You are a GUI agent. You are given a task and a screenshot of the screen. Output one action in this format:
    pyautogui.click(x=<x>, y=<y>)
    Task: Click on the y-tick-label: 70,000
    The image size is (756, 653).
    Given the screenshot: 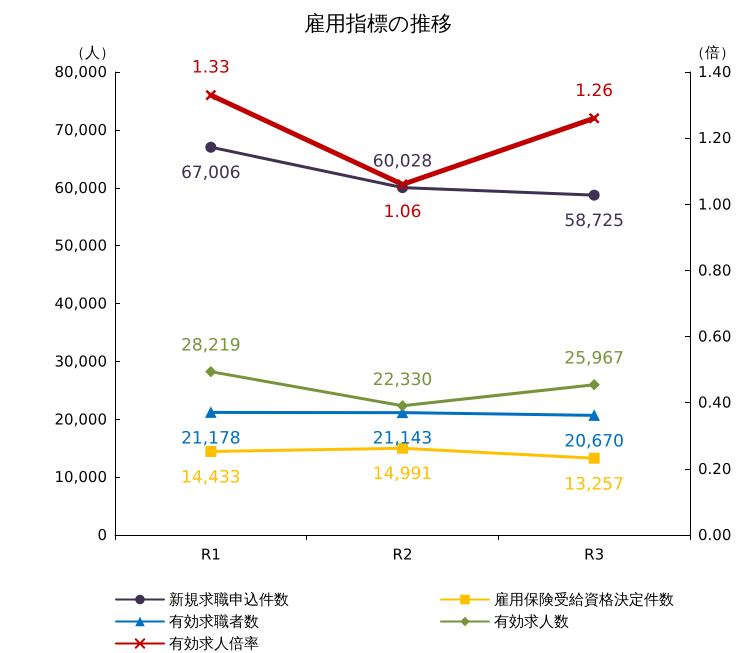 What is the action you would take?
    pyautogui.click(x=80, y=129)
    